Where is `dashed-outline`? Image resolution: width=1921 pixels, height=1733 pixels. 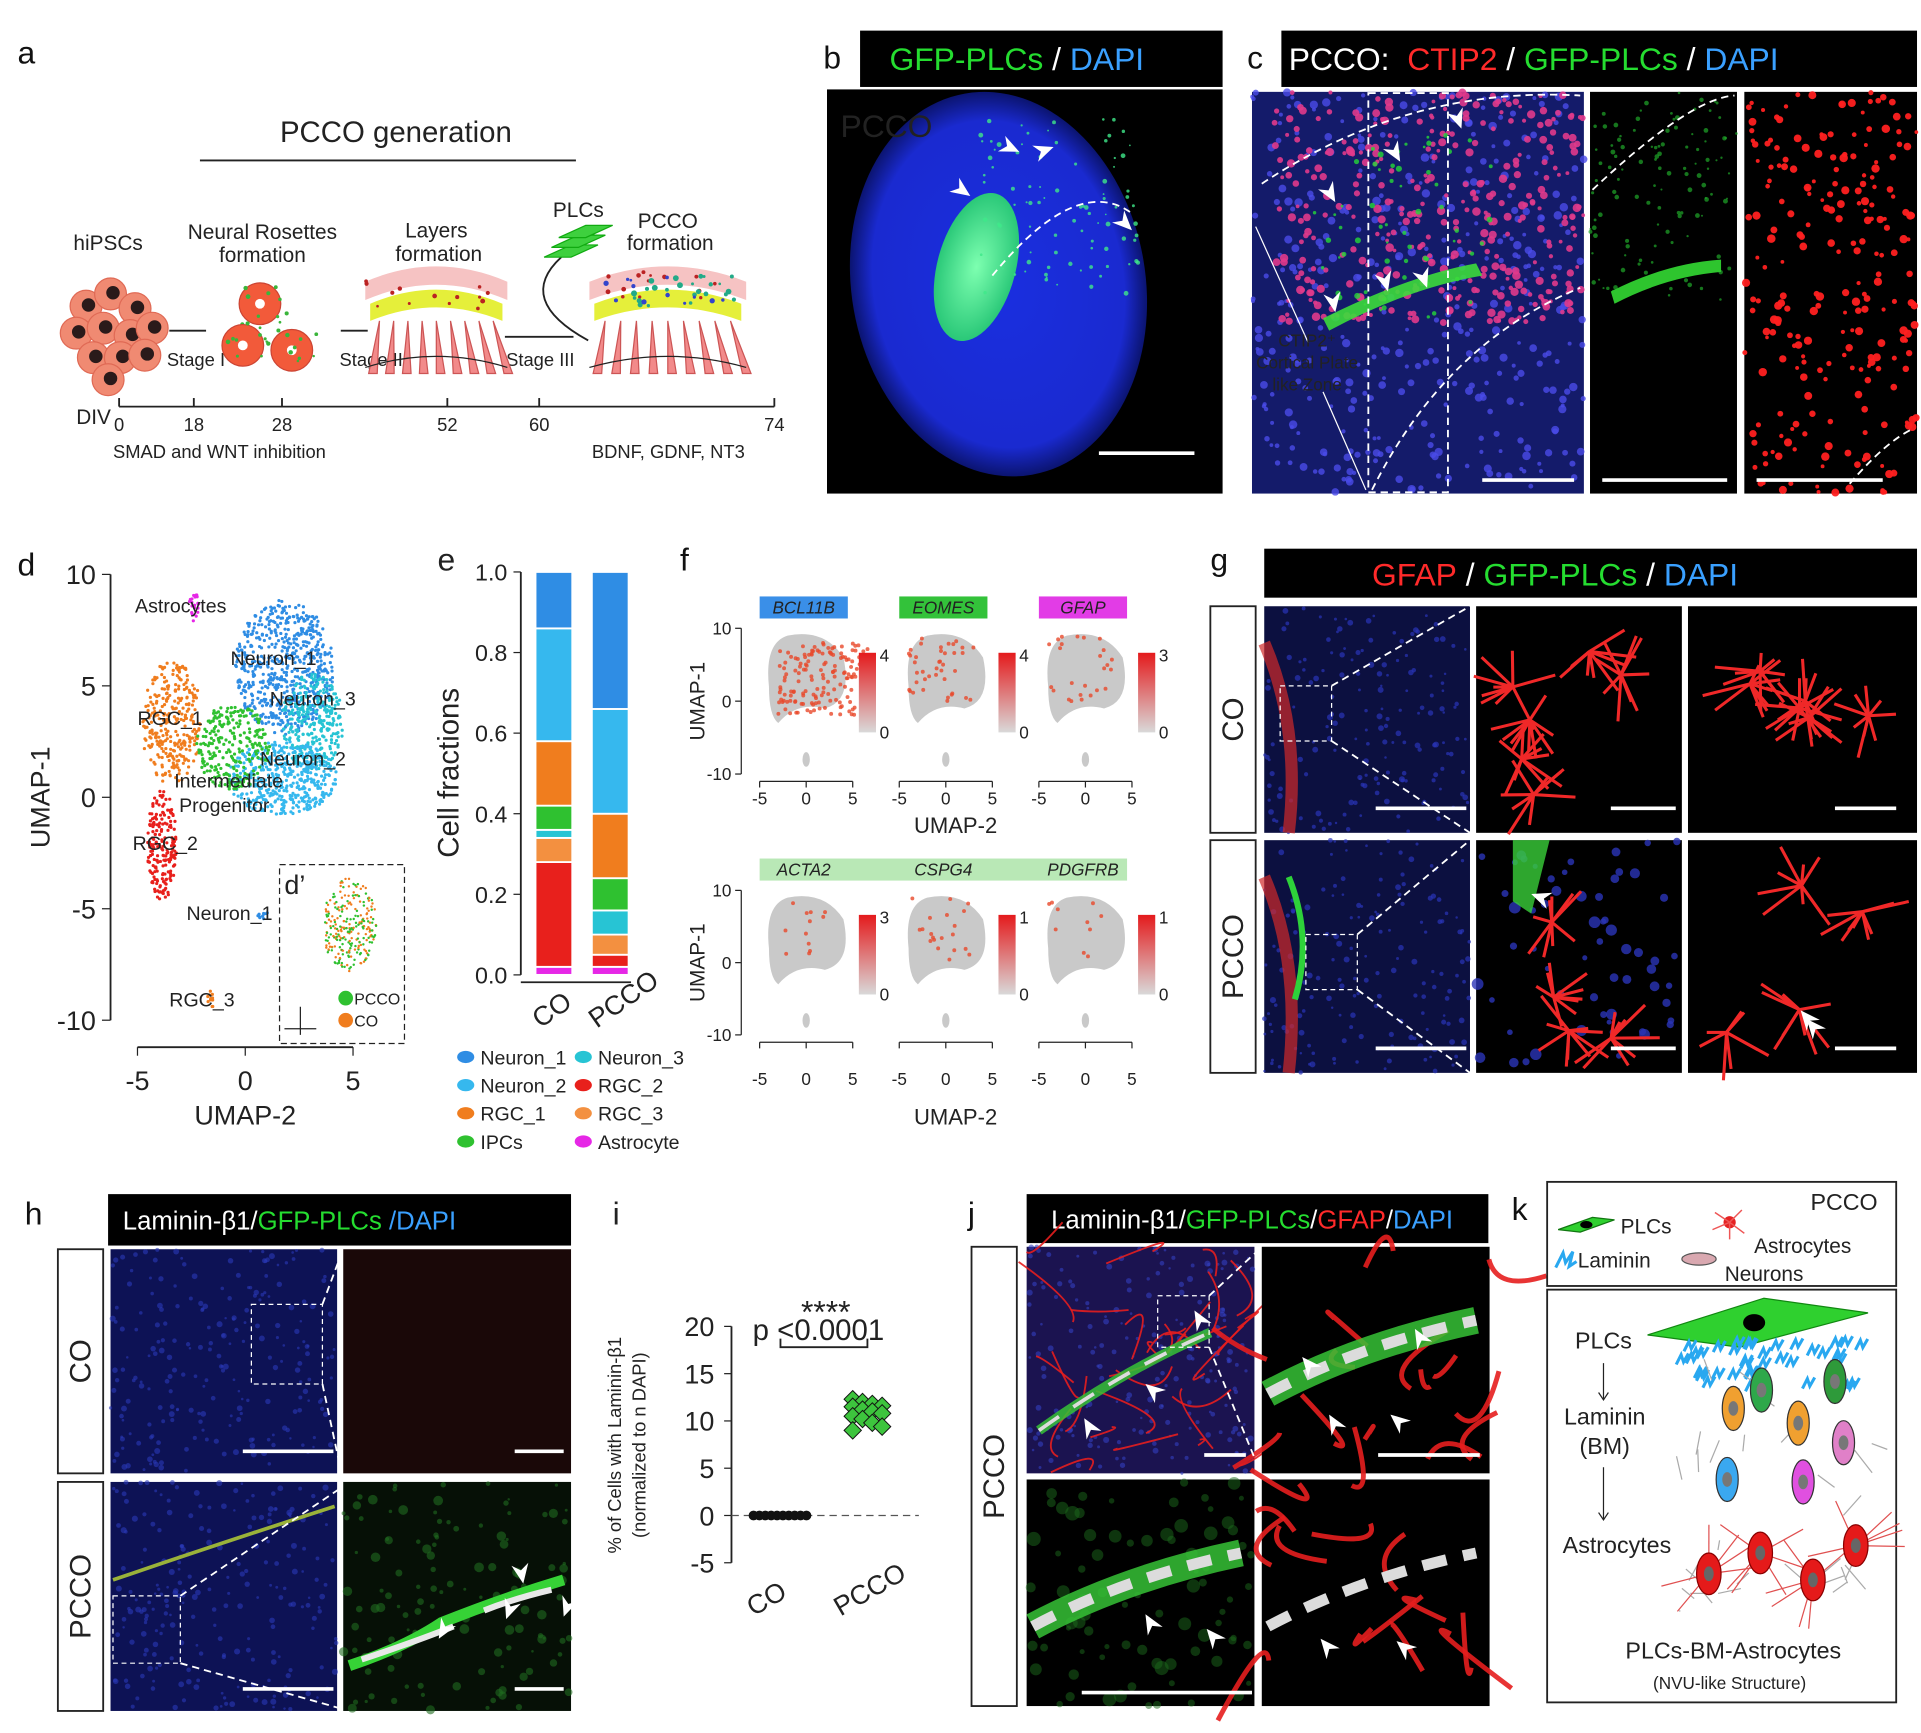
dashed-outline is located at coordinates (1881, 456).